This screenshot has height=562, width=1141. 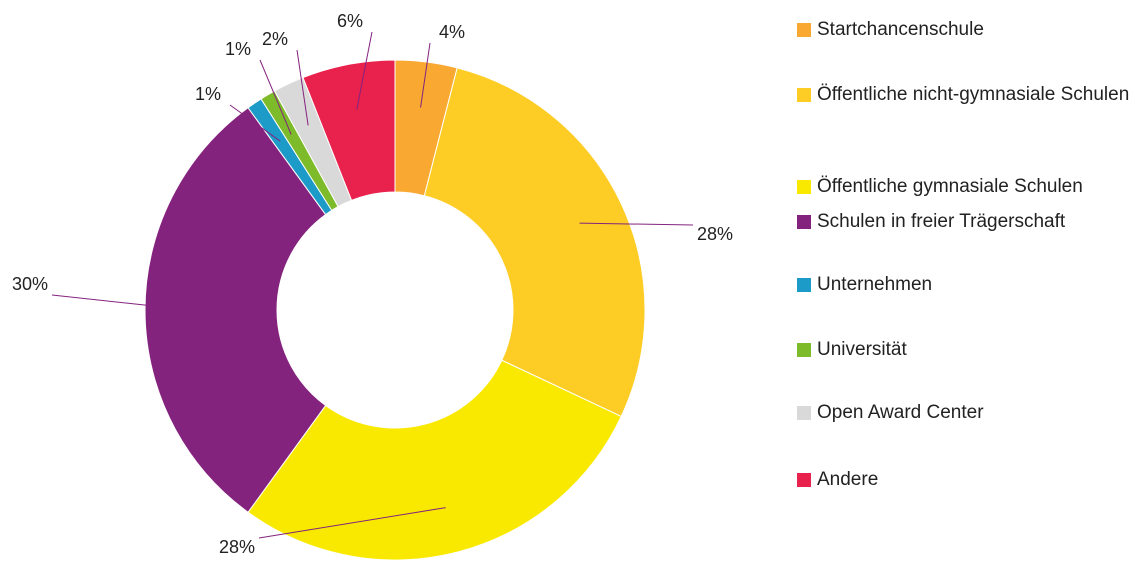 I want to click on legend-label: Schulen in freier Trägerschaft, so click(x=941, y=221).